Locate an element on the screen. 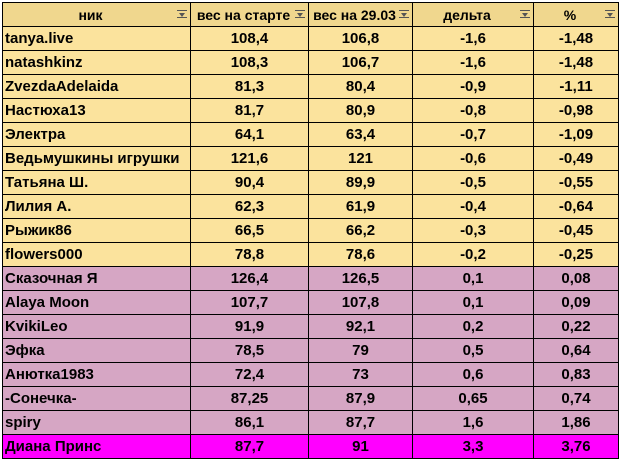 The height and width of the screenshot is (459, 620). cell-current-weight: 80,4 is located at coordinates (360, 86).